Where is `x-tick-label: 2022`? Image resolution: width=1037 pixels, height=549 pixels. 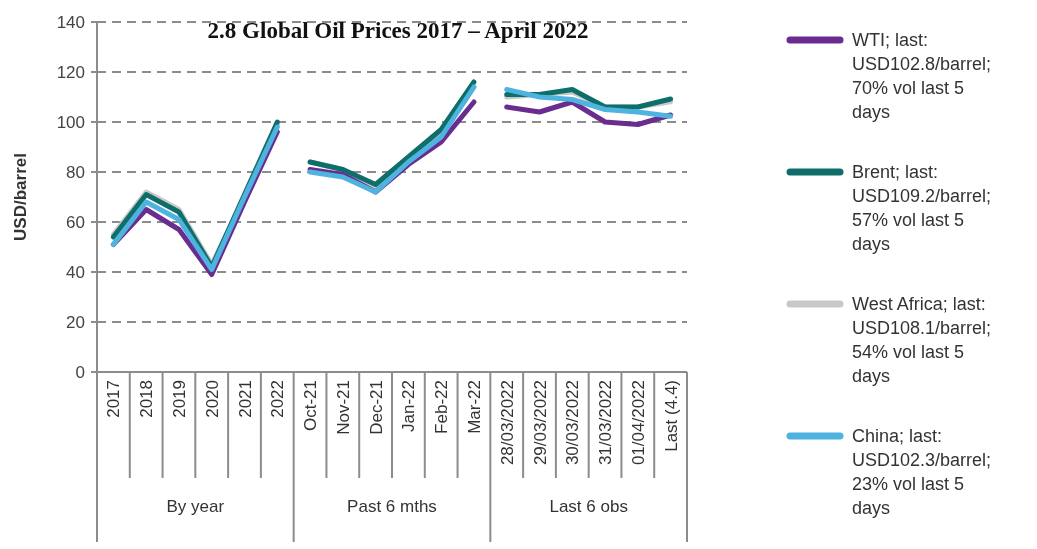 x-tick-label: 2022 is located at coordinates (278, 399).